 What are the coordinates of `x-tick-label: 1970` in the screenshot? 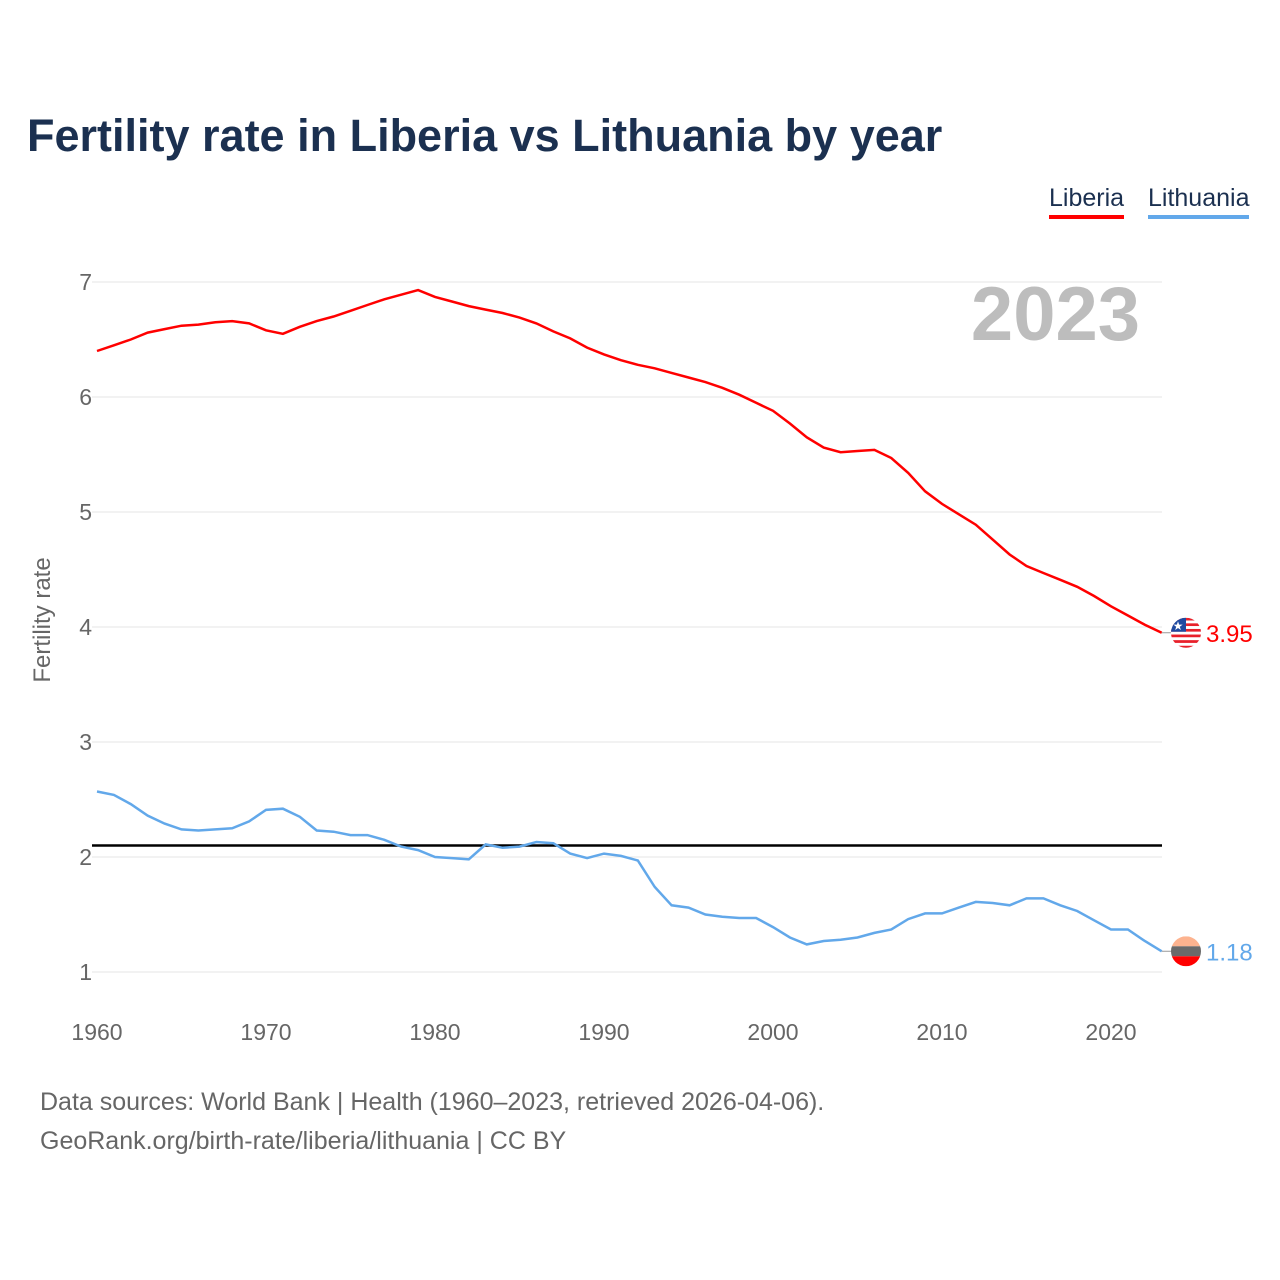 It's located at (265, 1032).